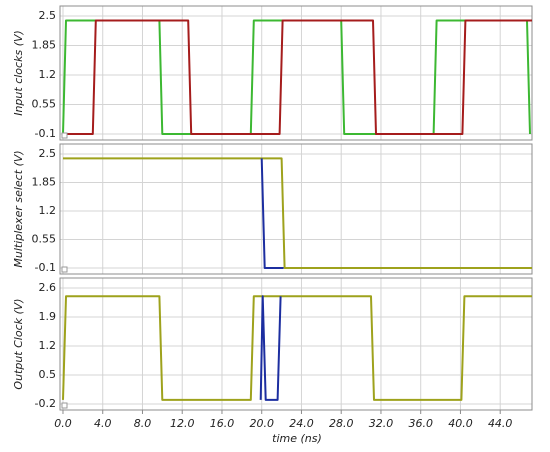  What do you see at coordinates (18, 73) in the screenshot?
I see `y-axis-label: Input clocks (V)` at bounding box center [18, 73].